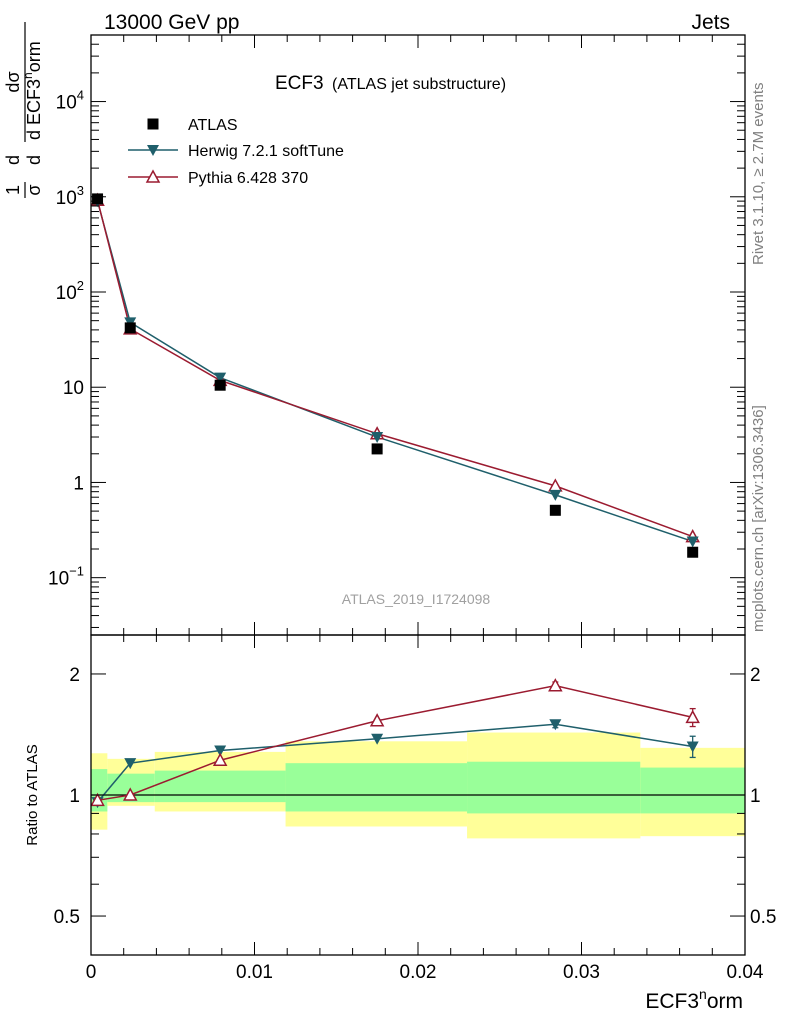 This screenshot has height=1024, width=786. I want to click on header-process: 13000 GeV pp, so click(171, 22).